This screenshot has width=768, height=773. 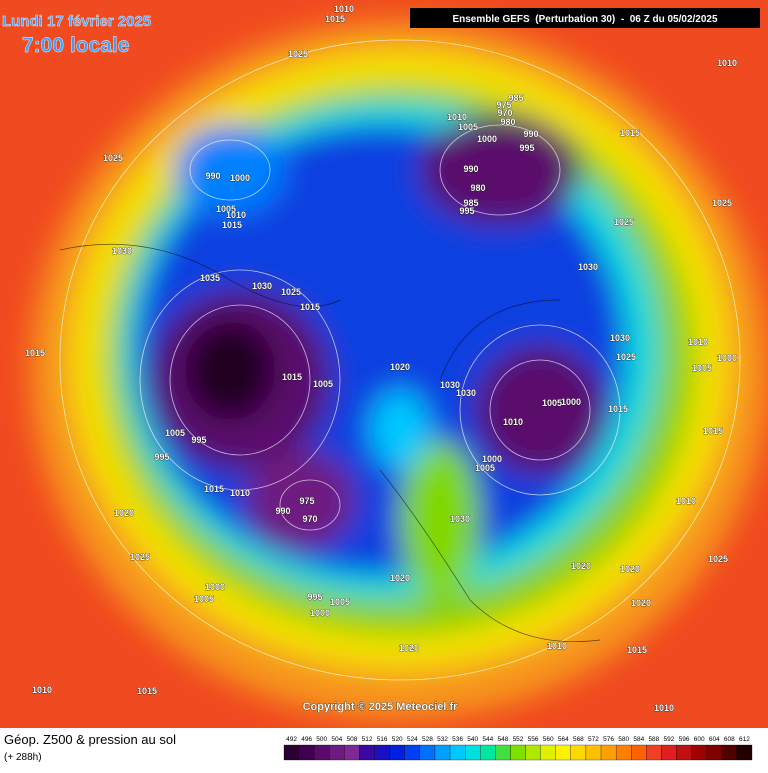 I want to click on legend-level: 560, so click(x=548, y=739).